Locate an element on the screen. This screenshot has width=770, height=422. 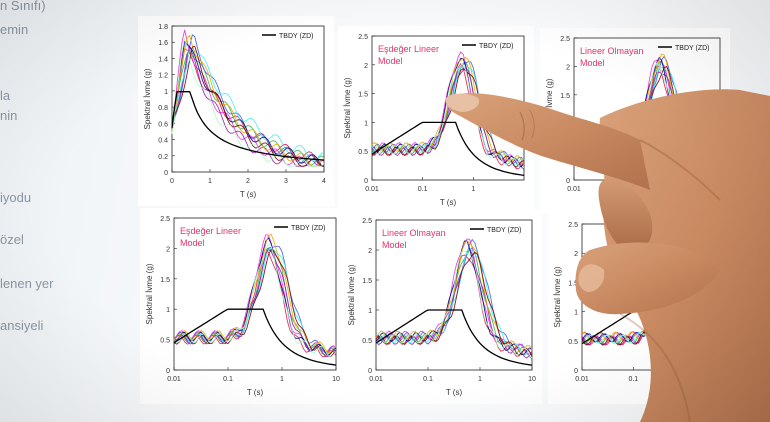
sidebar-text-3: la is located at coordinates (5, 95).